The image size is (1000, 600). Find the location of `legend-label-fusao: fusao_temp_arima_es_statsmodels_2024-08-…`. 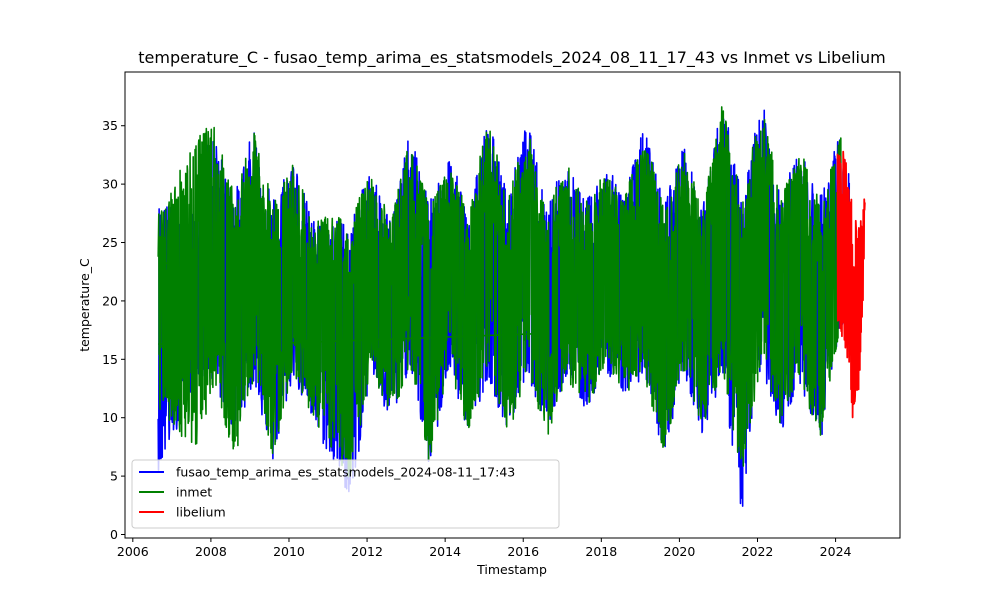

legend-label-fusao: fusao_temp_arima_es_statsmodels_2024-08-… is located at coordinates (345, 472).